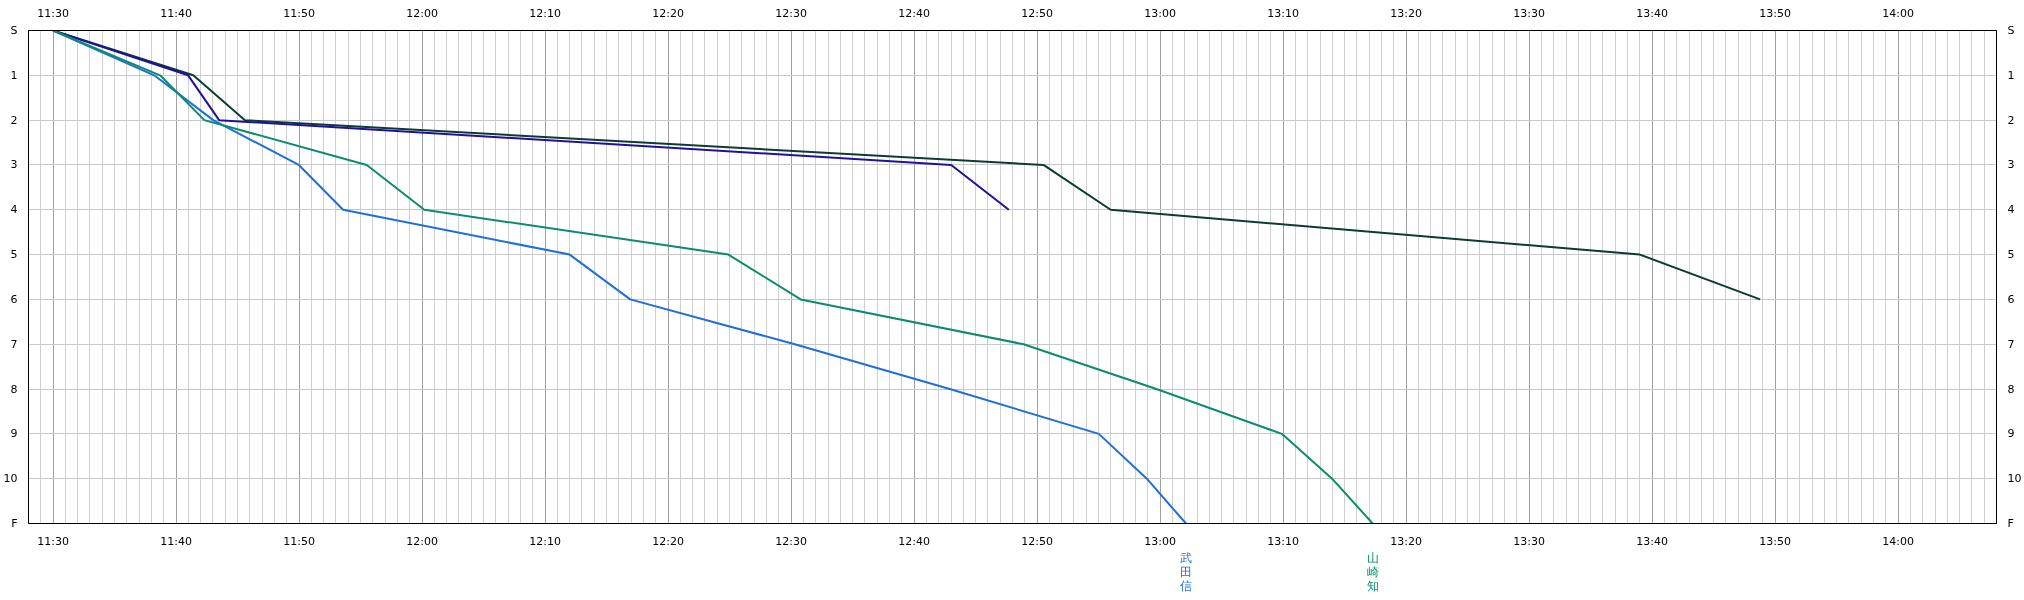  Describe the element at coordinates (2010, 523) in the screenshot. I see `y2-tick-label: F` at that location.